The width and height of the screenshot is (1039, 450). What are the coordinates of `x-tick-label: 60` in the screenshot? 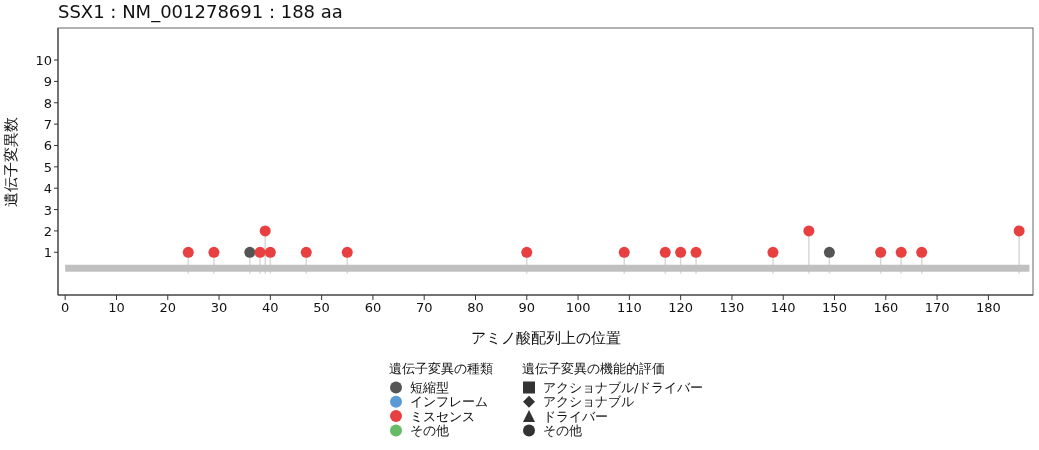 It's located at (373, 307).